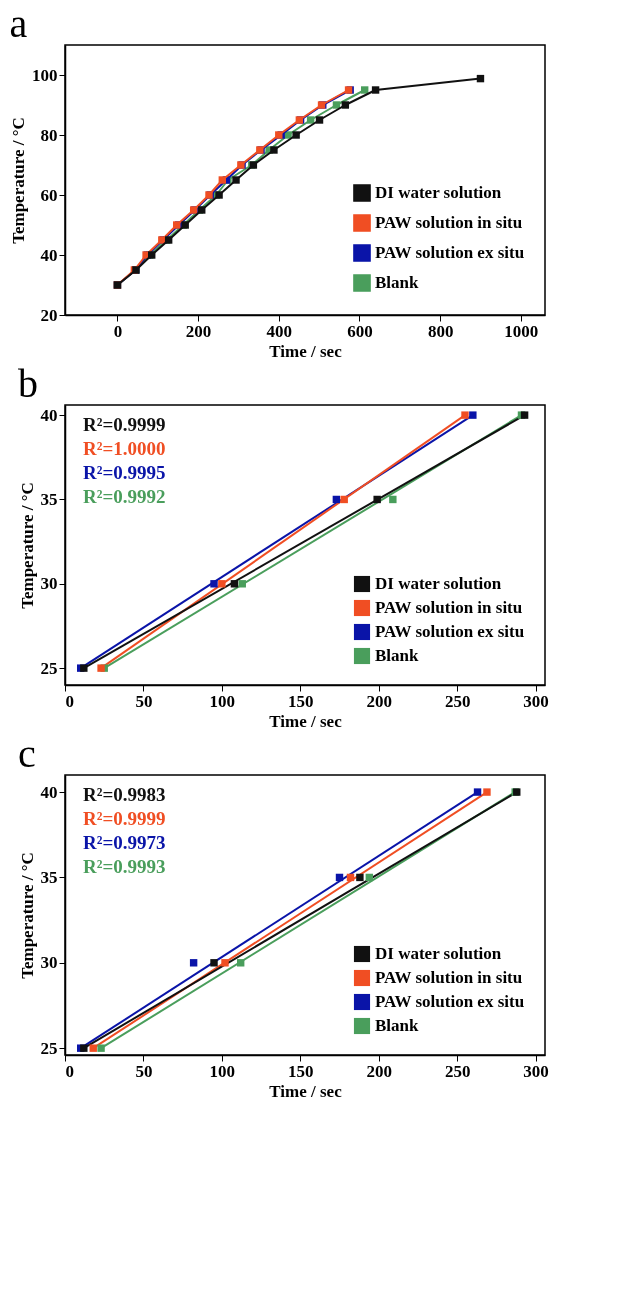 The width and height of the screenshot is (619, 1289). I want to click on y-tick-label: 100, so click(45, 75).